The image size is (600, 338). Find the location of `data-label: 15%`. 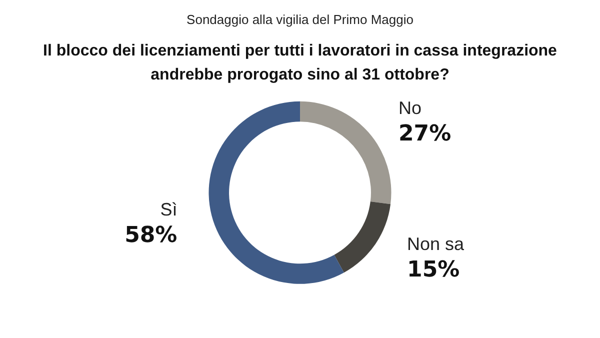

data-label: 15% is located at coordinates (433, 270).